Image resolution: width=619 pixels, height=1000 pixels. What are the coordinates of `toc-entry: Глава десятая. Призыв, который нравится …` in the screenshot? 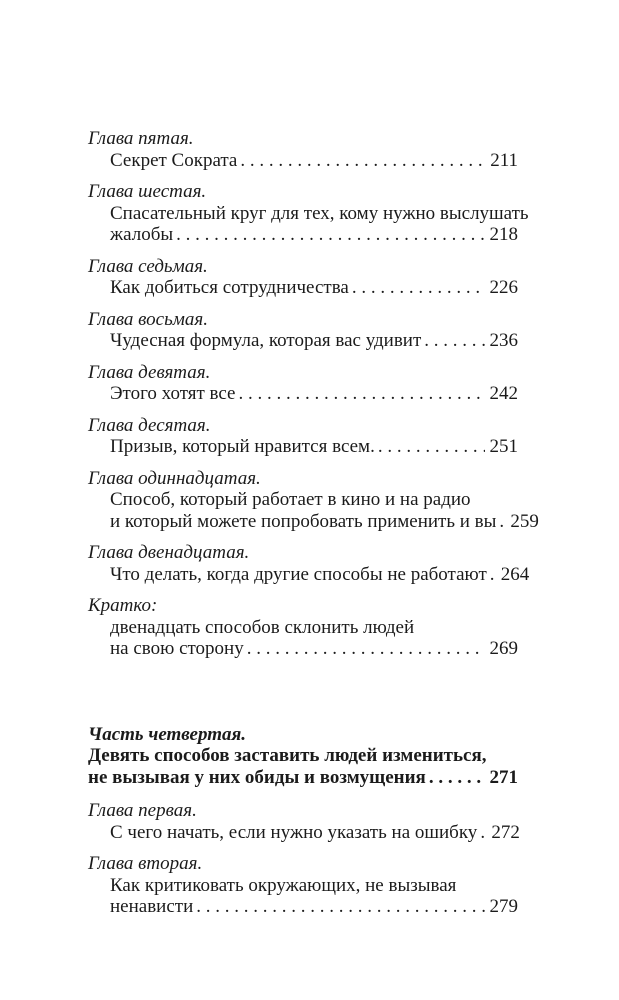 It's located at (303, 436).